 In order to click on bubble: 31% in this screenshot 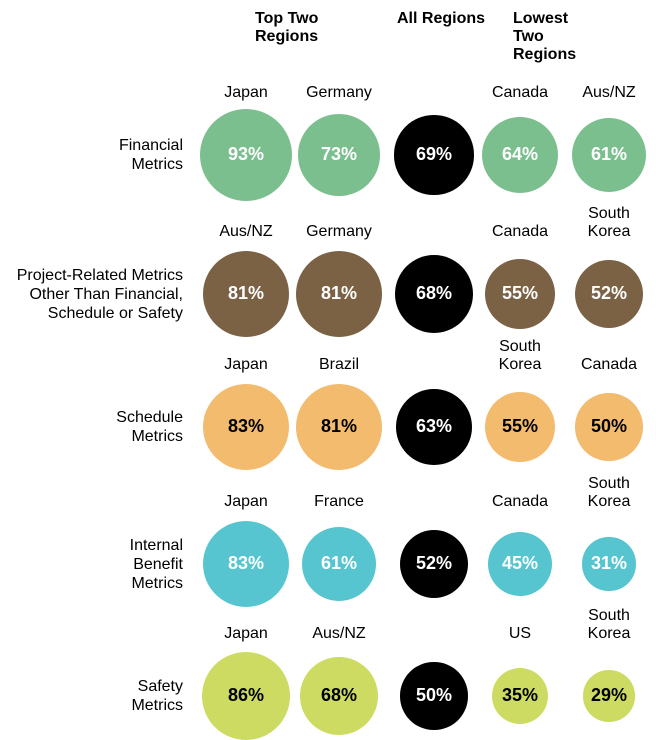, I will do `click(609, 564)`.